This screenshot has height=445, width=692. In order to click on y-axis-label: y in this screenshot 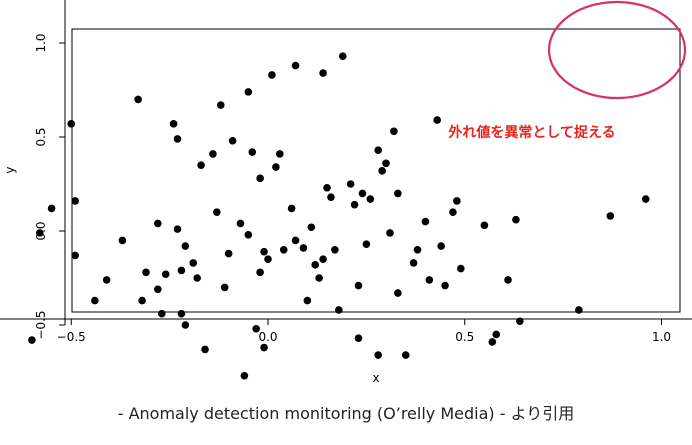, I will do `click(10, 169)`.